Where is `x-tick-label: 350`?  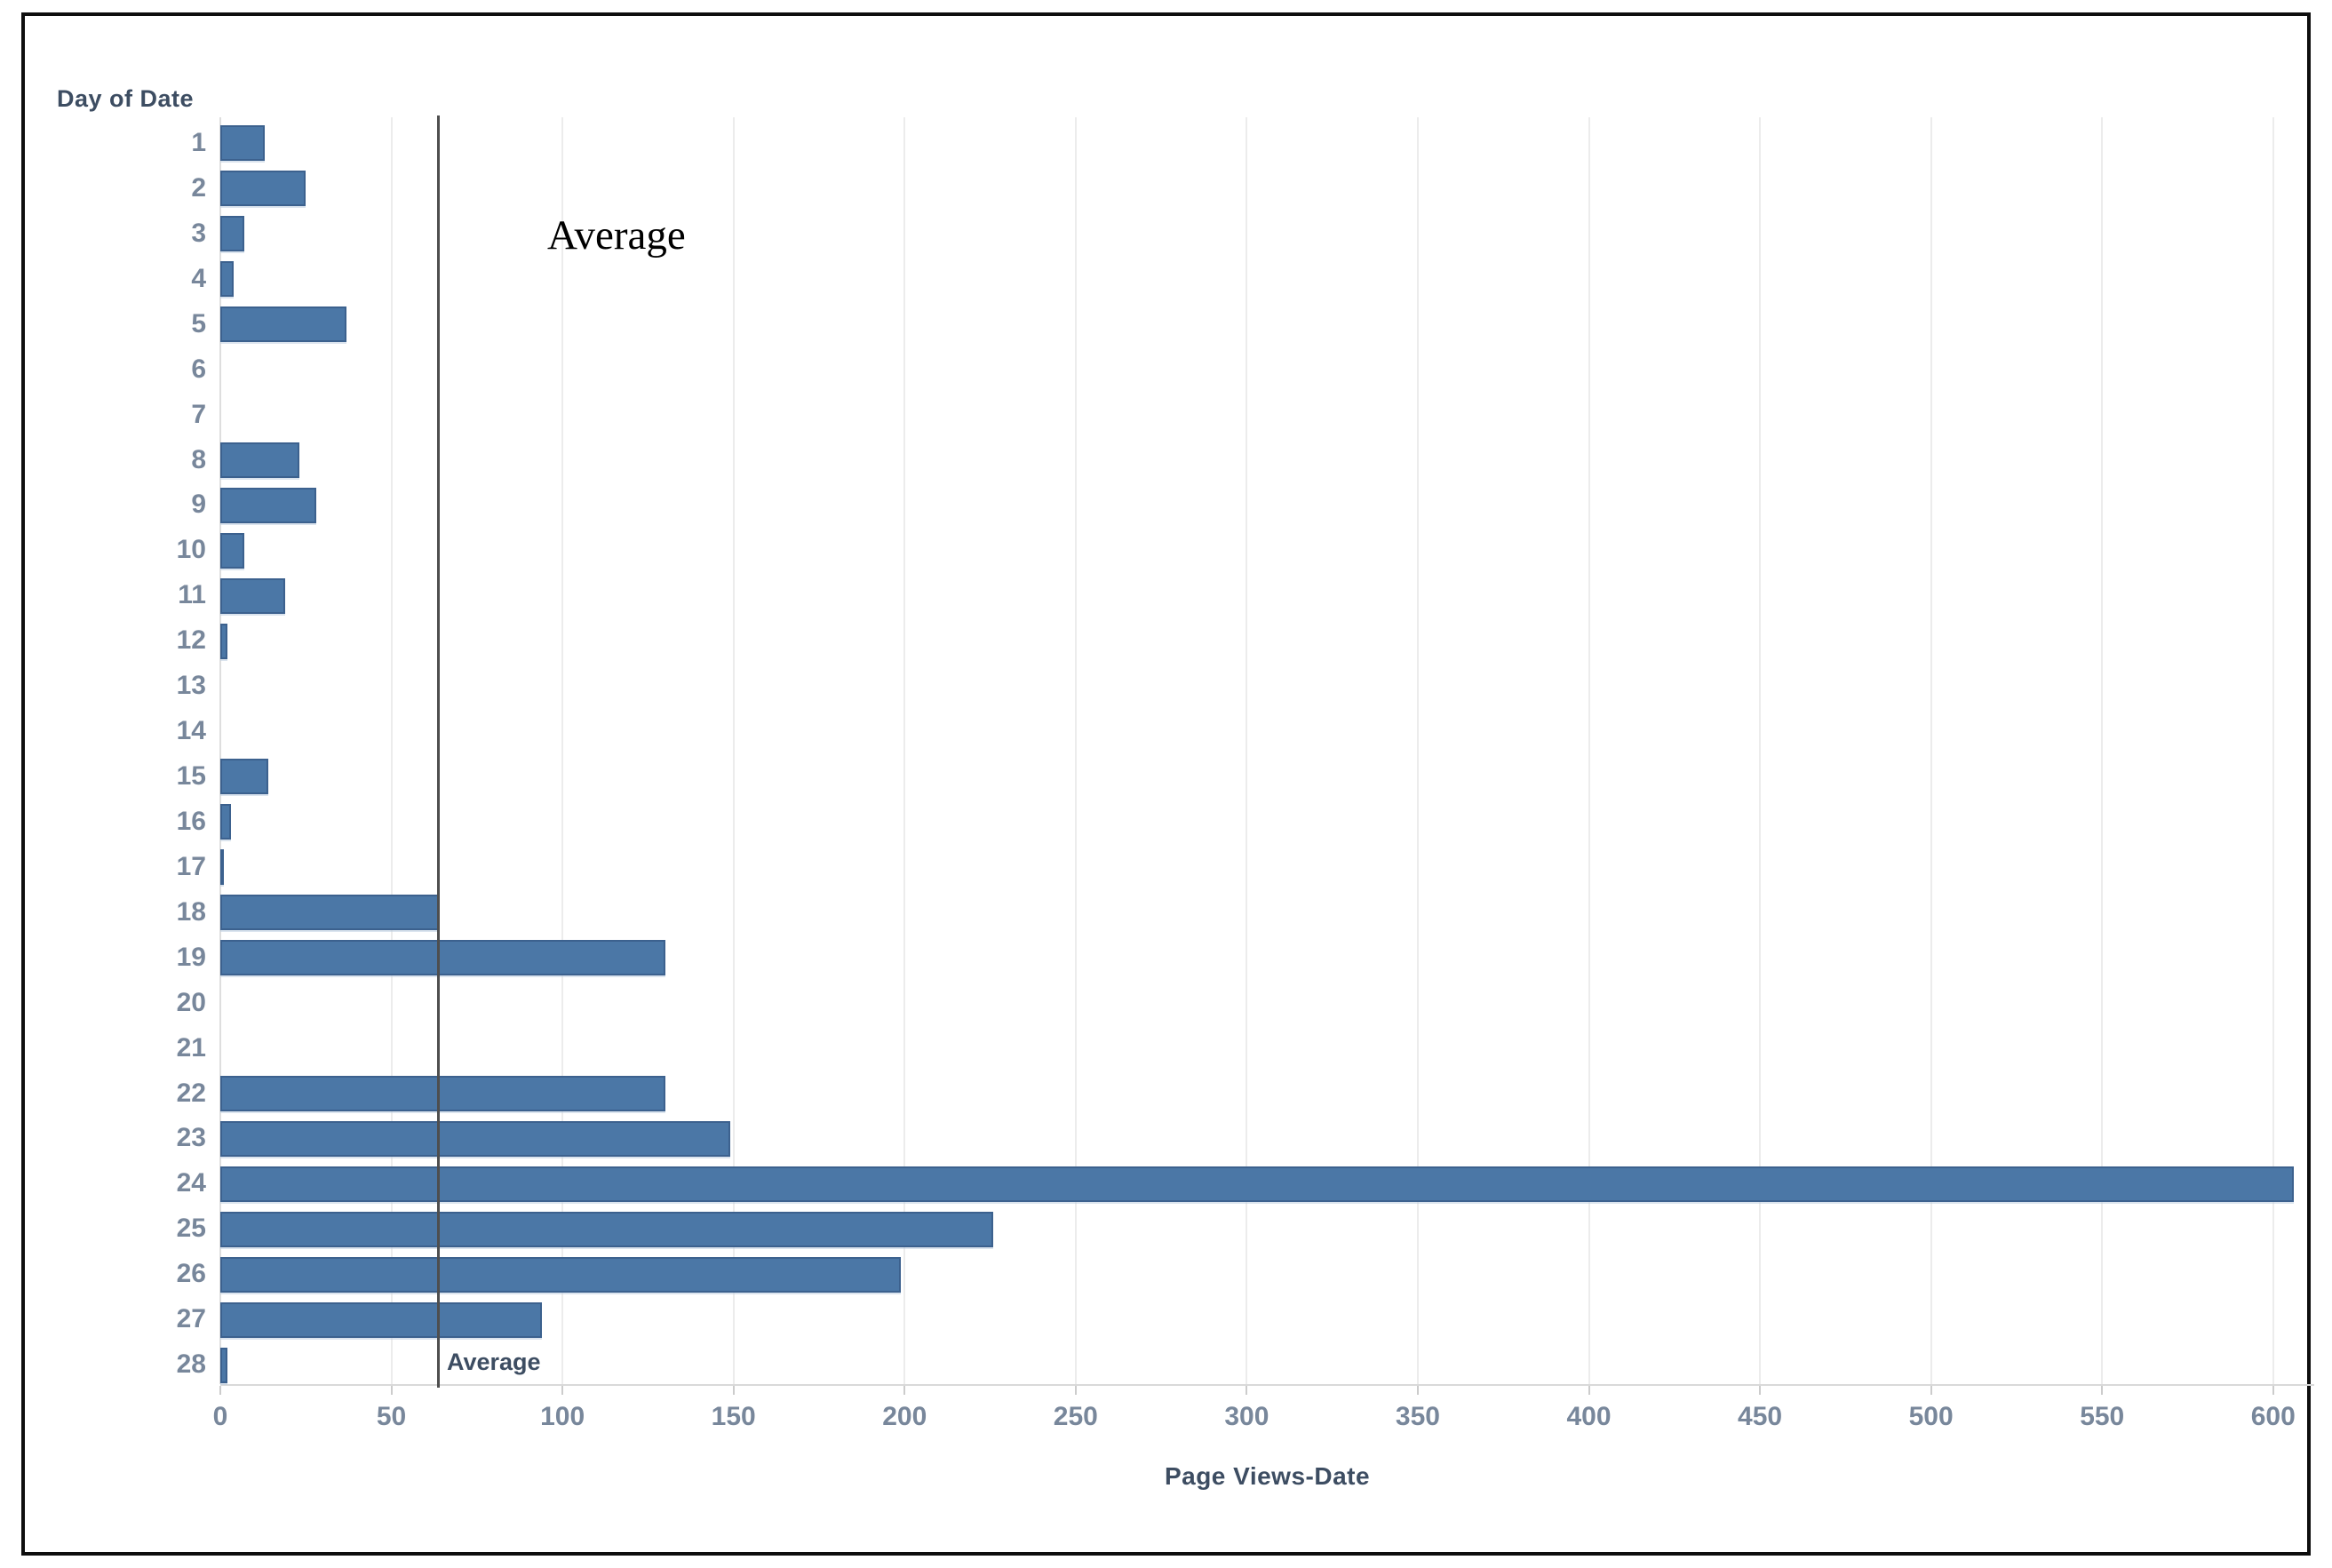 x-tick-label: 350 is located at coordinates (1417, 1417).